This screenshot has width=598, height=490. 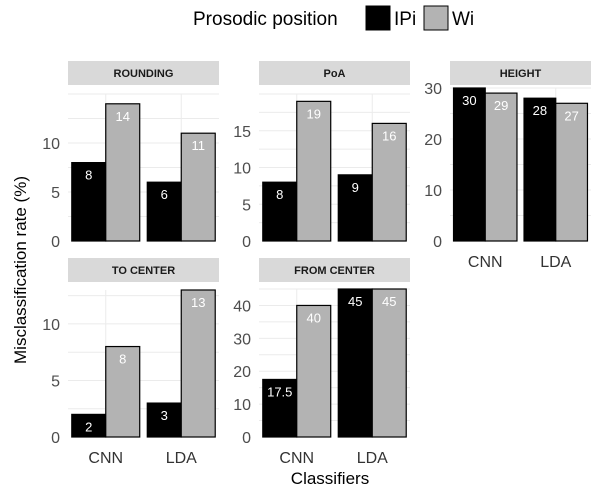 What do you see at coordinates (198, 302) in the screenshot?
I see `data-label: 13` at bounding box center [198, 302].